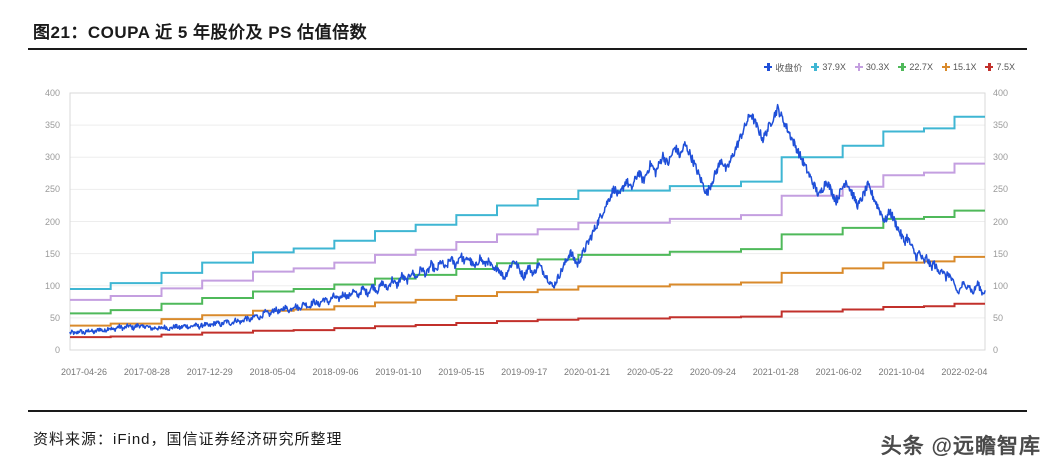 The image size is (1055, 470). Describe the element at coordinates (649, 372) in the screenshot. I see `x-axis-tick-label: 2020-05-22` at that location.